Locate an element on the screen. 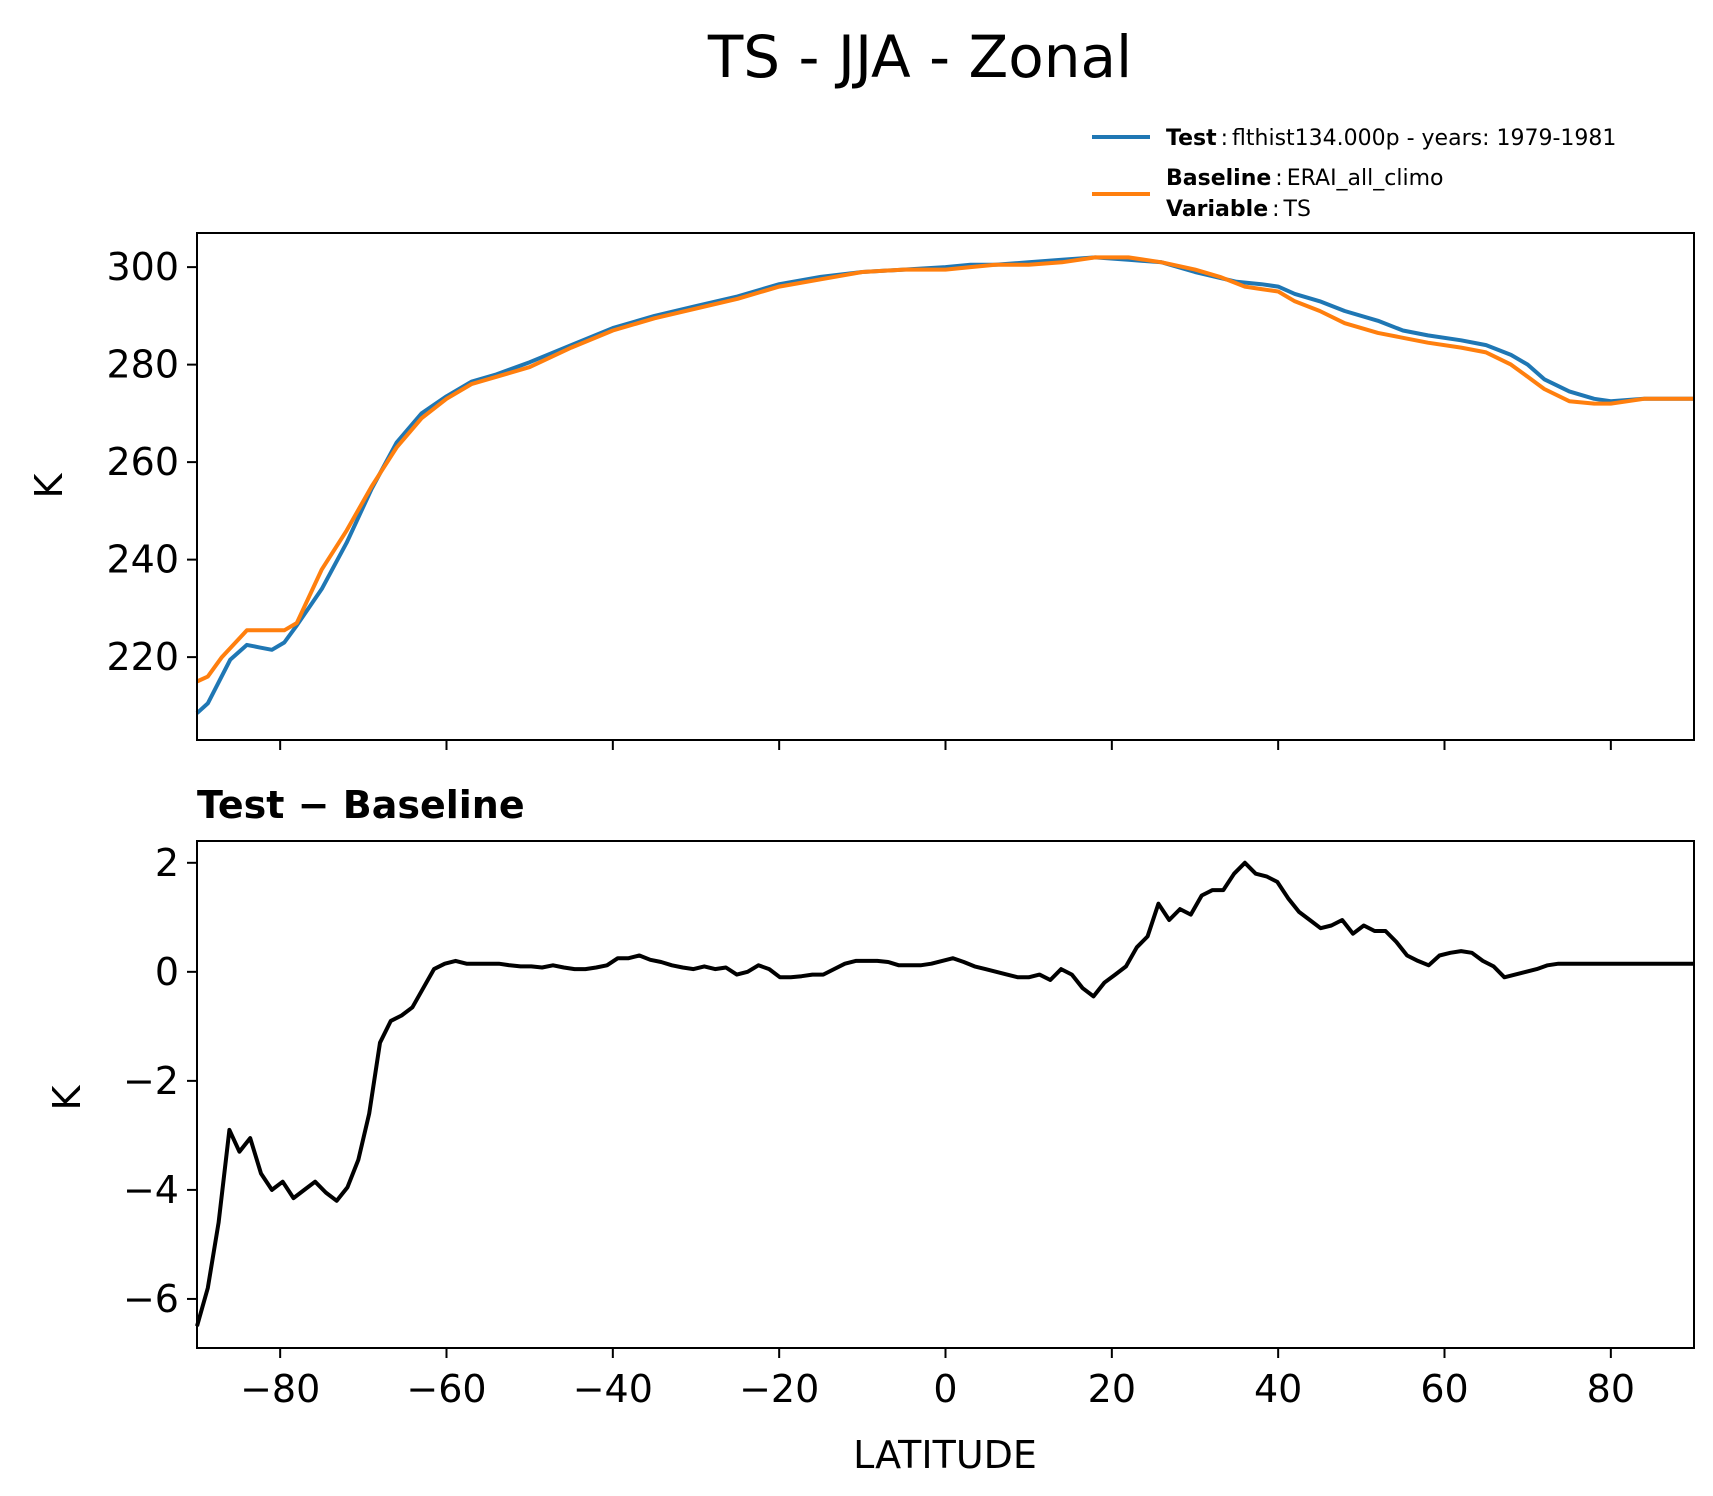  bottom-x-tick-label: 80 is located at coordinates (1611, 1389).